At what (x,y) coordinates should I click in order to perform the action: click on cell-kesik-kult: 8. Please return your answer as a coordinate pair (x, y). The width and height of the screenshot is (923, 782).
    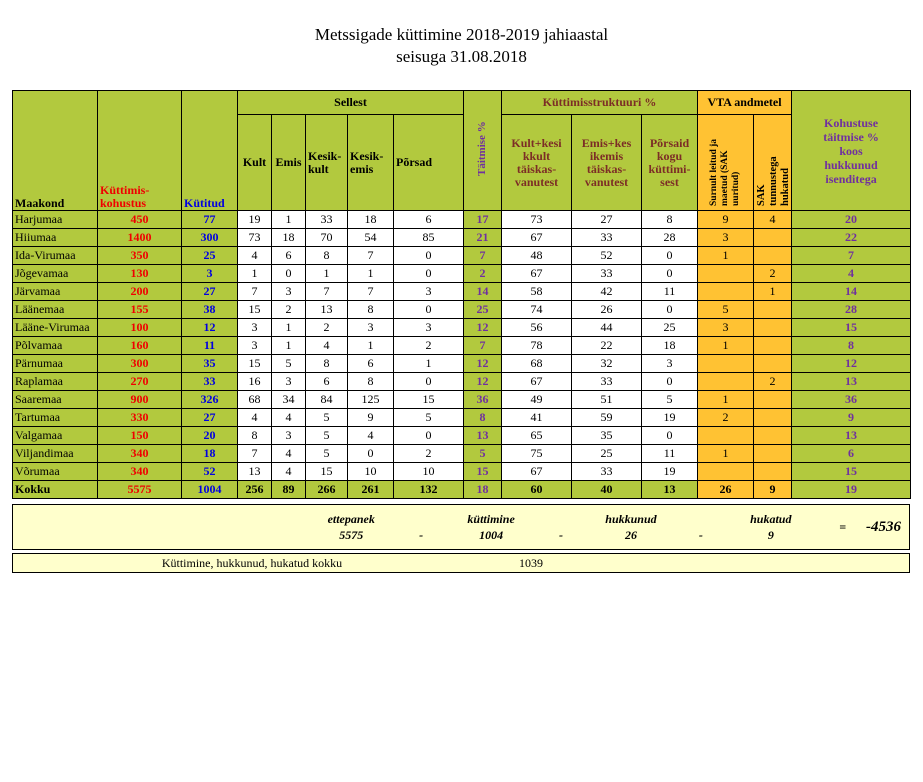
    Looking at the image, I should click on (326, 363).